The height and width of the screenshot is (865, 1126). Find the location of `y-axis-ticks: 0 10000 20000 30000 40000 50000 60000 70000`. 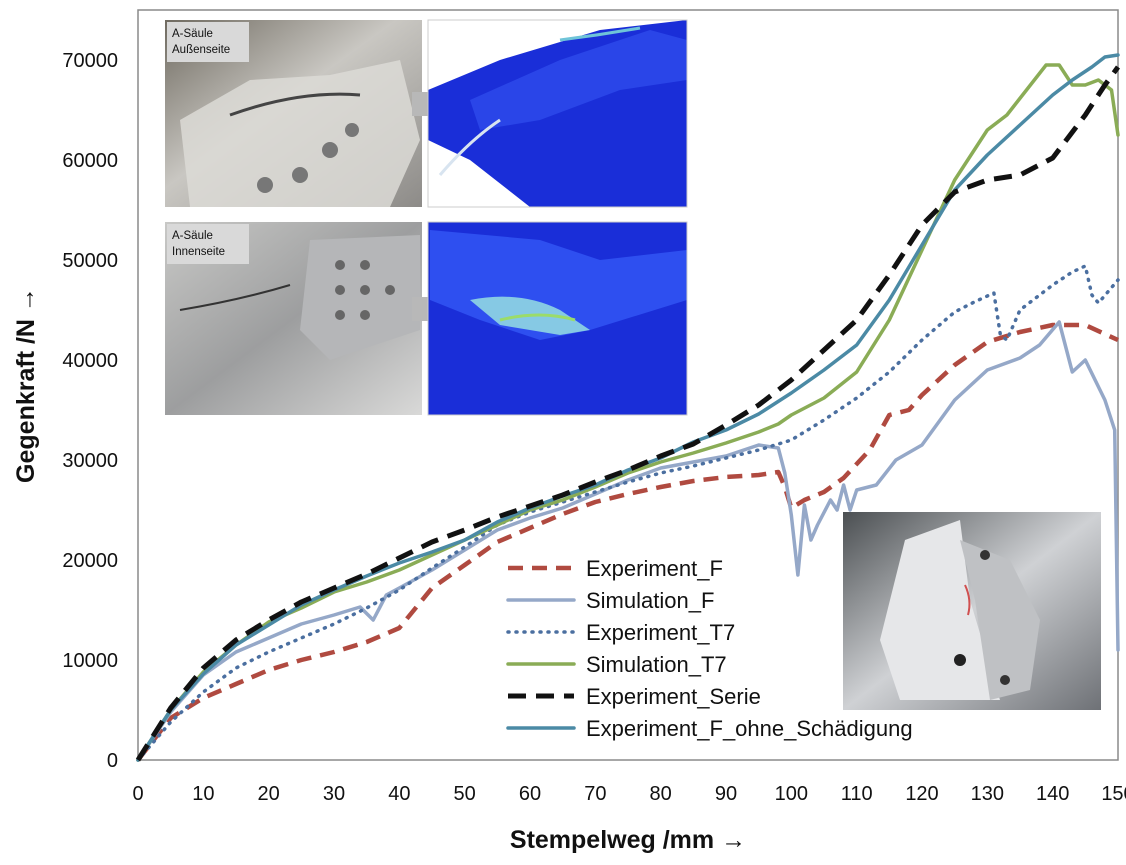

y-axis-ticks: 0 10000 20000 30000 40000 50000 60000 70000 is located at coordinates (90, 411).